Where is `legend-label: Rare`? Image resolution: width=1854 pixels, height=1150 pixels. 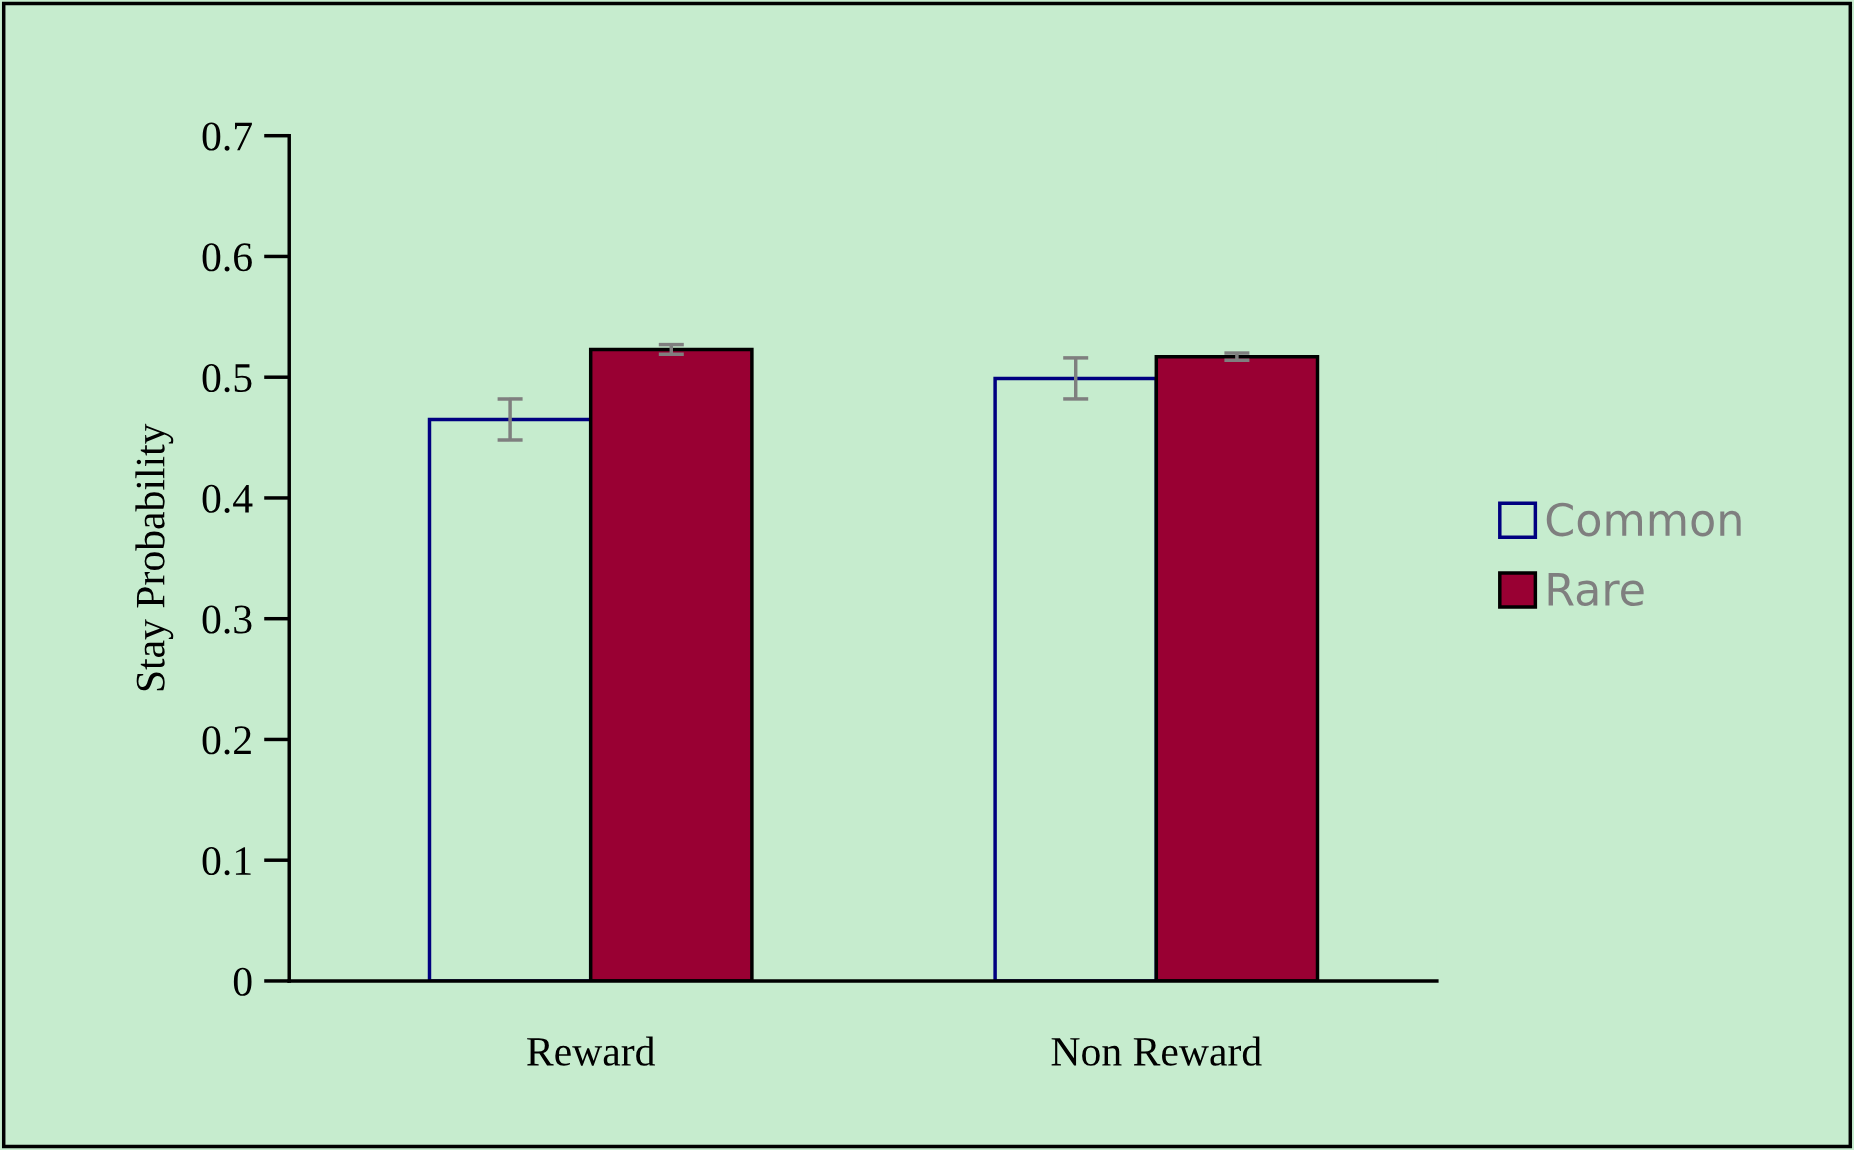
legend-label: Rare is located at coordinates (1596, 590).